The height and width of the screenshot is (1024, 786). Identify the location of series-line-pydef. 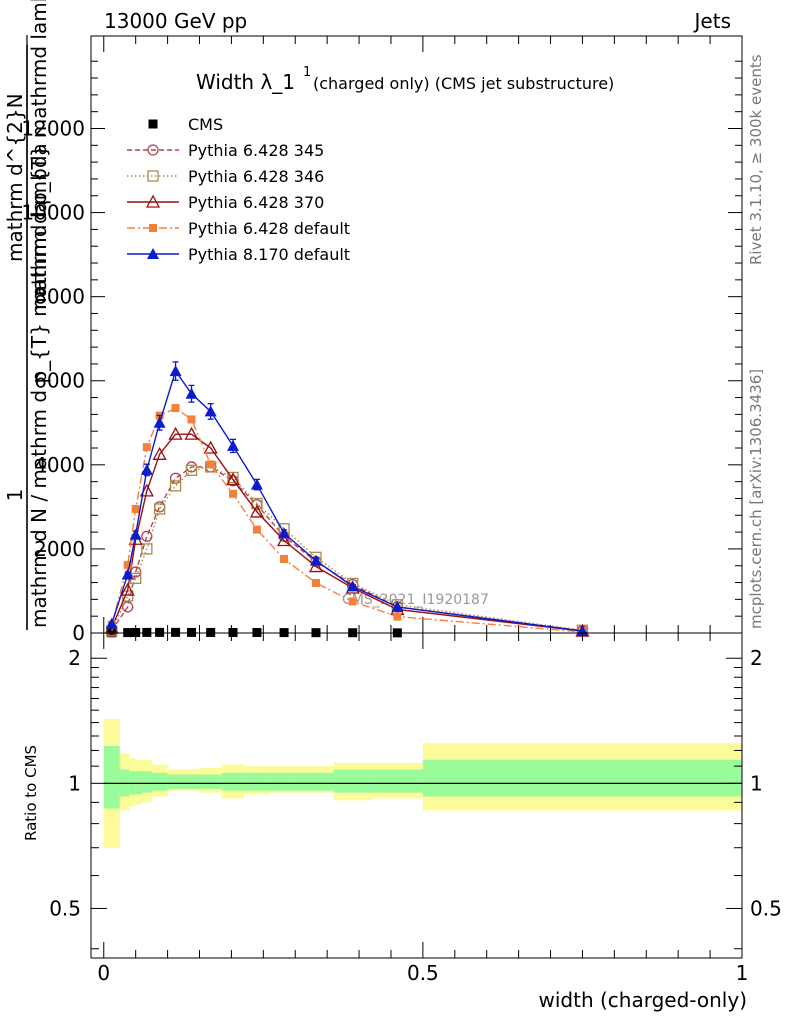
(347, 520).